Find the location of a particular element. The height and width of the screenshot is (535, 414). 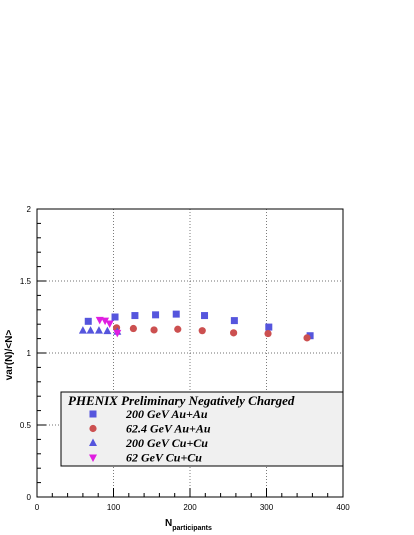

y-tick-label: 1.5 is located at coordinates (26, 281).